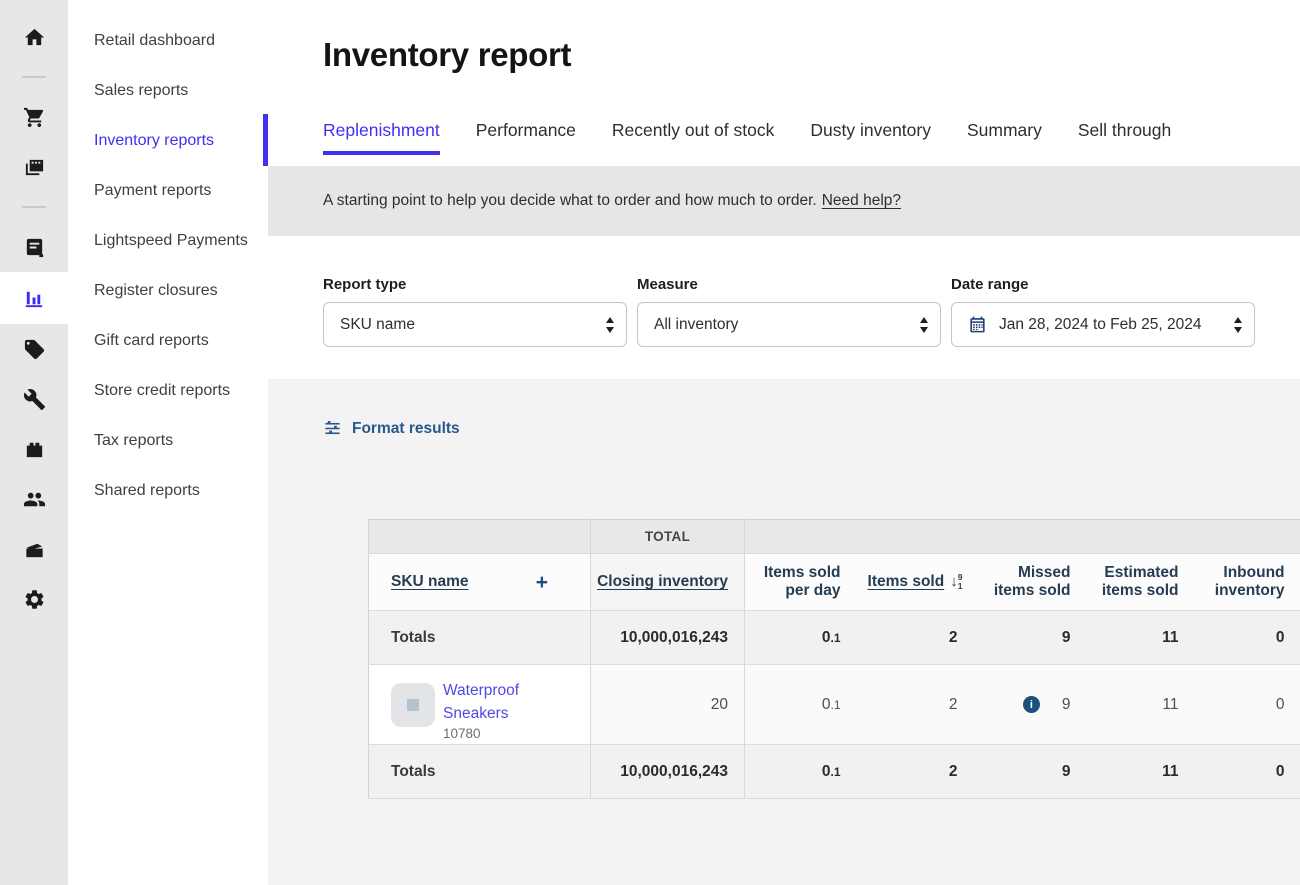 The image size is (1300, 885). I want to click on report-type-select: SKU name, so click(475, 324).